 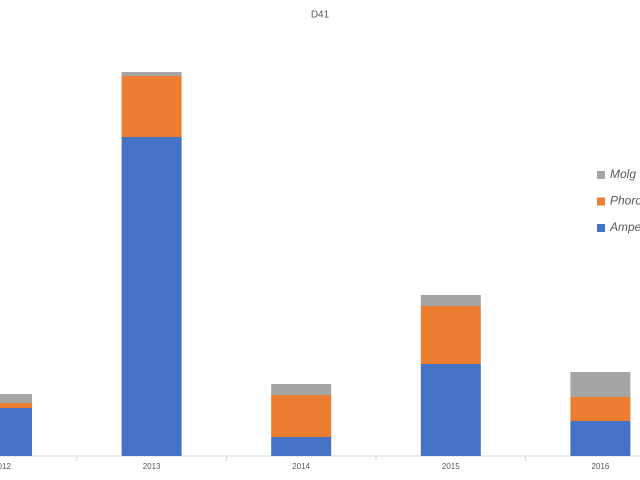 What do you see at coordinates (601, 466) in the screenshot?
I see `x-tick-label: 2016` at bounding box center [601, 466].